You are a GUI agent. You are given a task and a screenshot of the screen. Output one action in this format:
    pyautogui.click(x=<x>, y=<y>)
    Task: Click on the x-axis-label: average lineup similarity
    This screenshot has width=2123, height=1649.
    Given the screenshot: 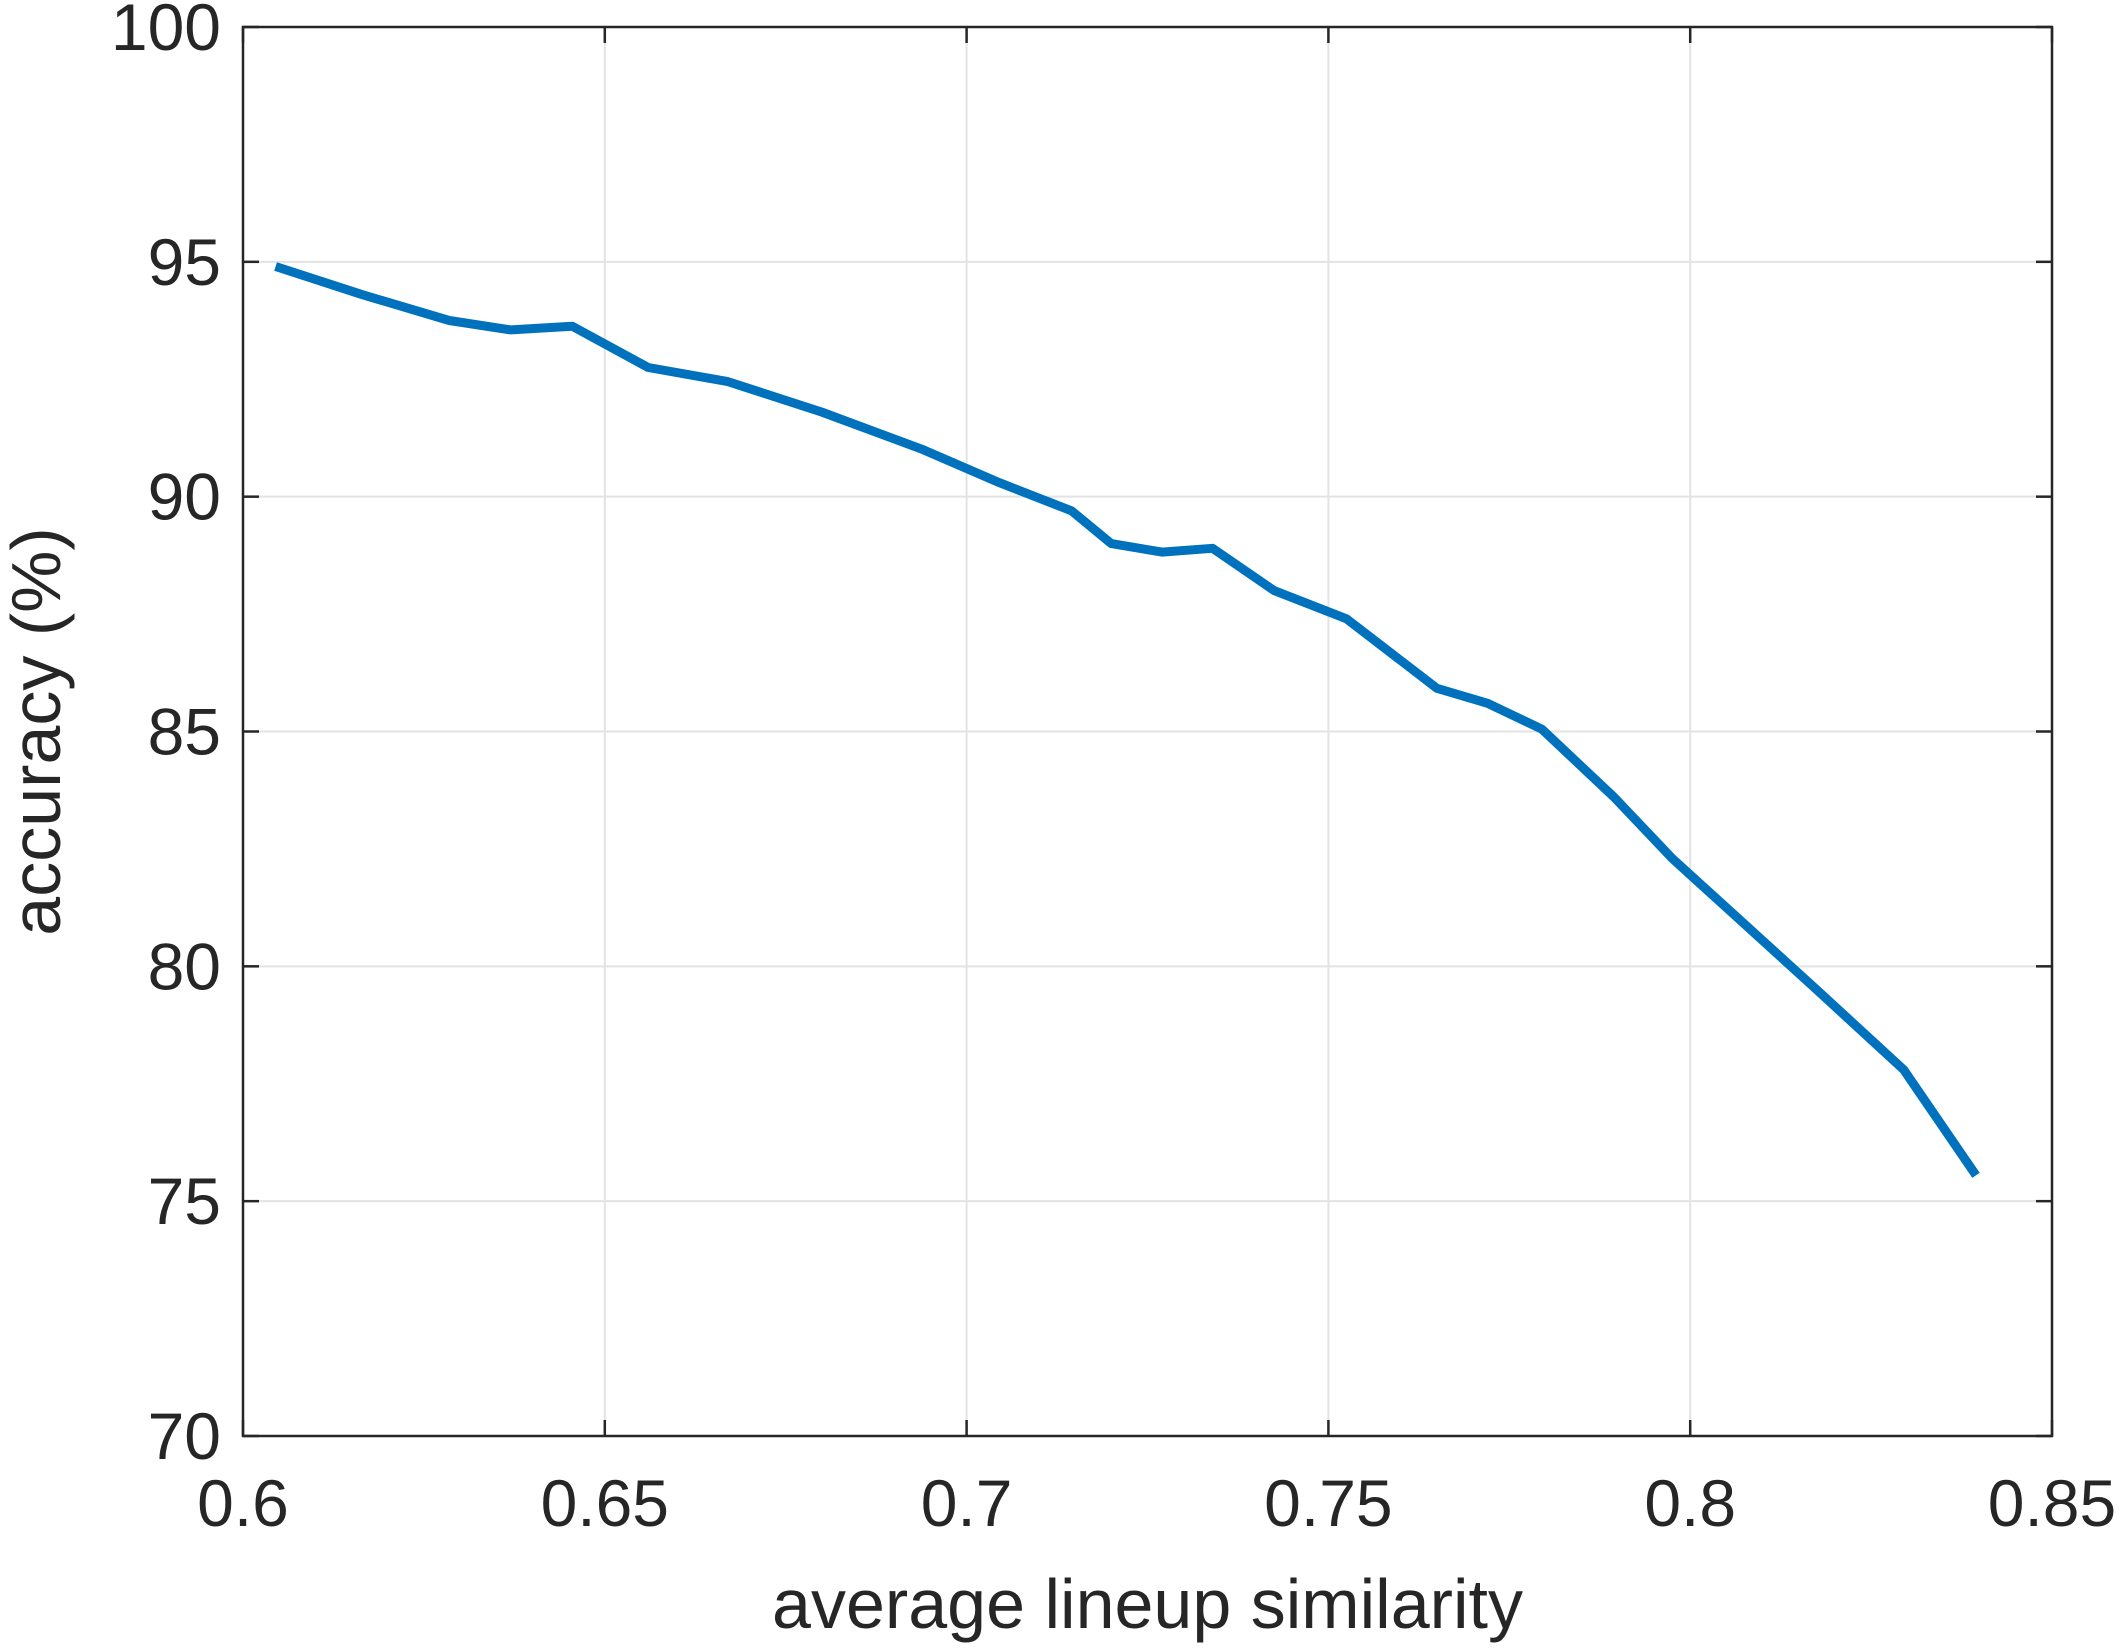 What is the action you would take?
    pyautogui.click(x=1147, y=1604)
    